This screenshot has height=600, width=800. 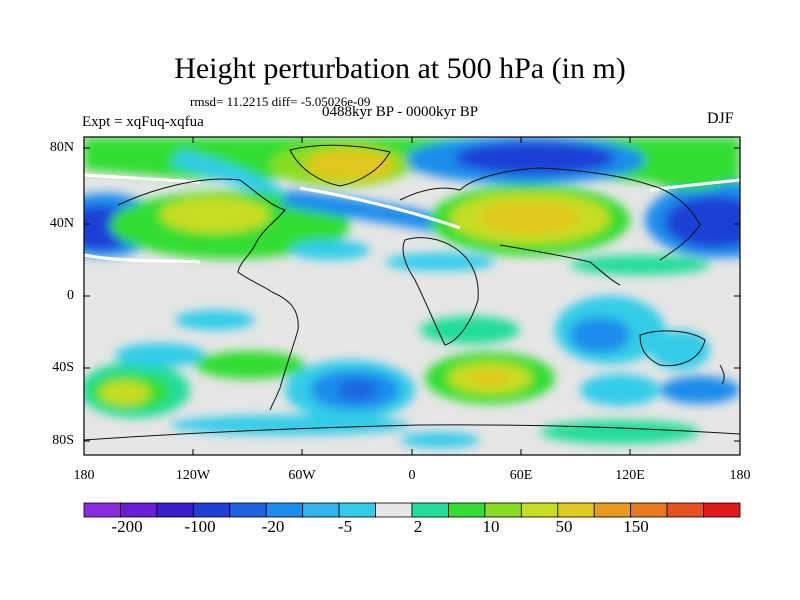 I want to click on colorbar-label: 2, so click(x=418, y=526).